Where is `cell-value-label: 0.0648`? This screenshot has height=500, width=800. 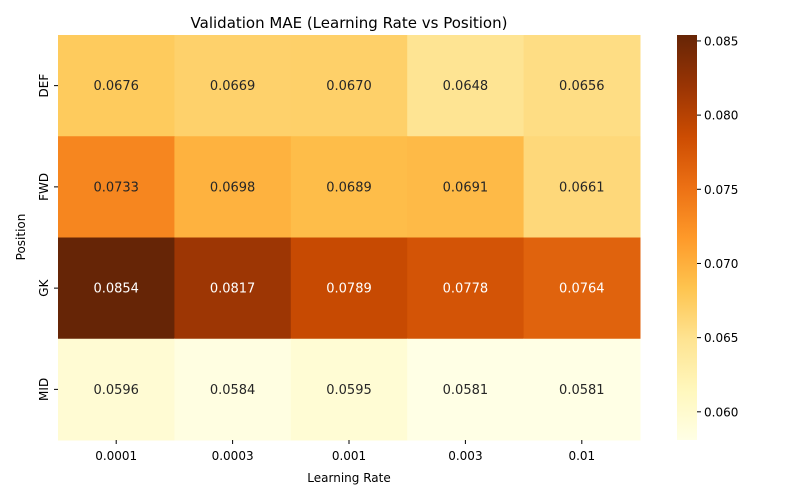 cell-value-label: 0.0648 is located at coordinates (466, 86).